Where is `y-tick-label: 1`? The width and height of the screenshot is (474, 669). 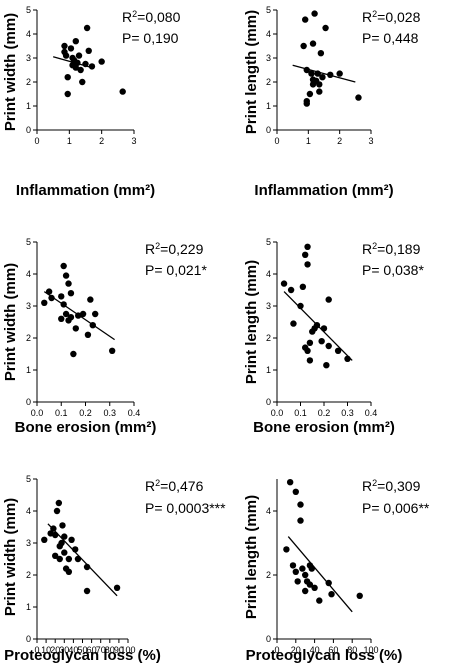 y-tick-label: 1 is located at coordinates (28, 106).